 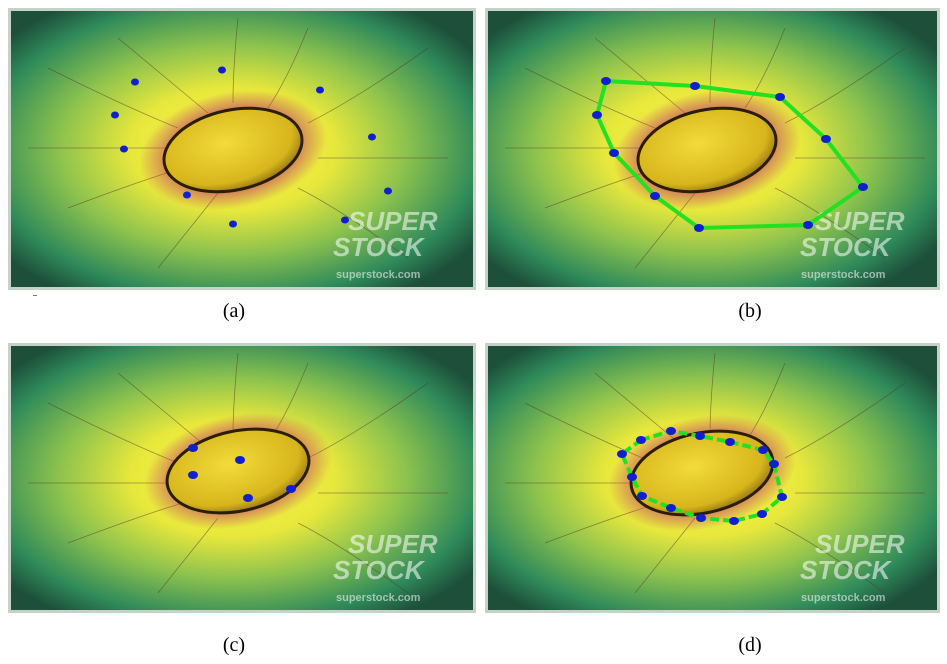 What do you see at coordinates (750, 645) in the screenshot?
I see `caption-d: (d)` at bounding box center [750, 645].